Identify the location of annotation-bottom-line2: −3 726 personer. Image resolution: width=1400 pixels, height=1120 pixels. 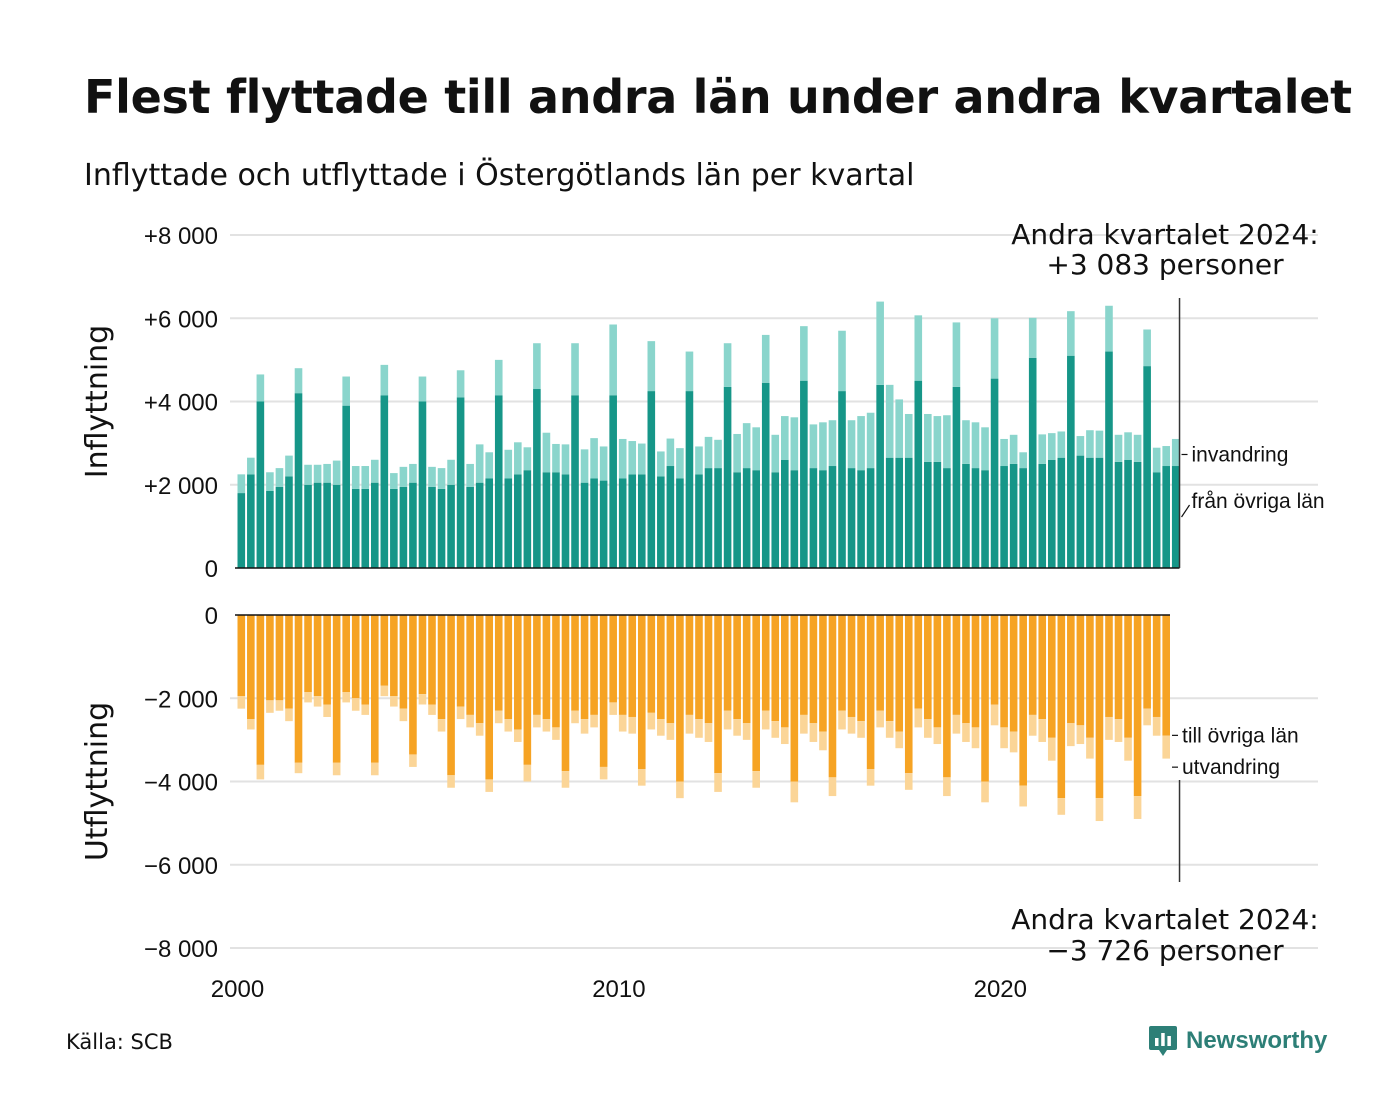
(1165, 950).